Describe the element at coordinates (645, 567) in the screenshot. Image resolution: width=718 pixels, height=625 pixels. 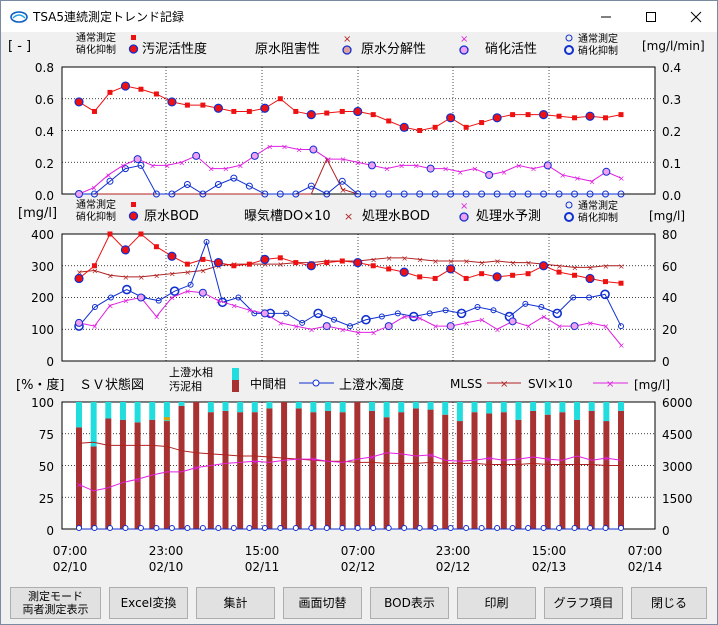
I see `xtick-date: 02/14` at that location.